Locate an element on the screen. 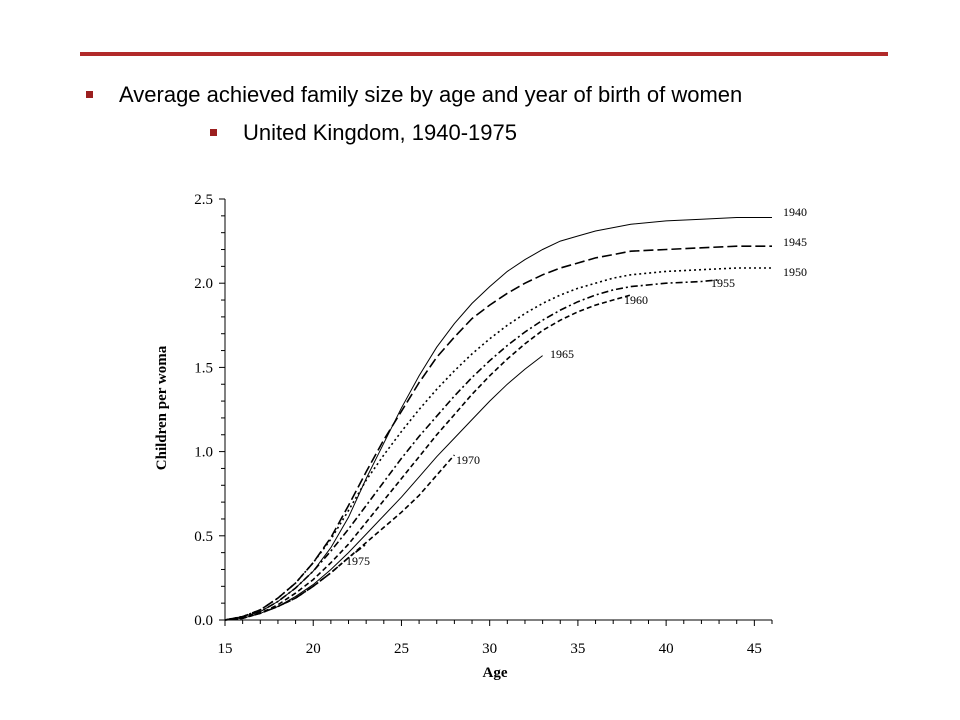  x-tick-label: 35 is located at coordinates (577, 649).